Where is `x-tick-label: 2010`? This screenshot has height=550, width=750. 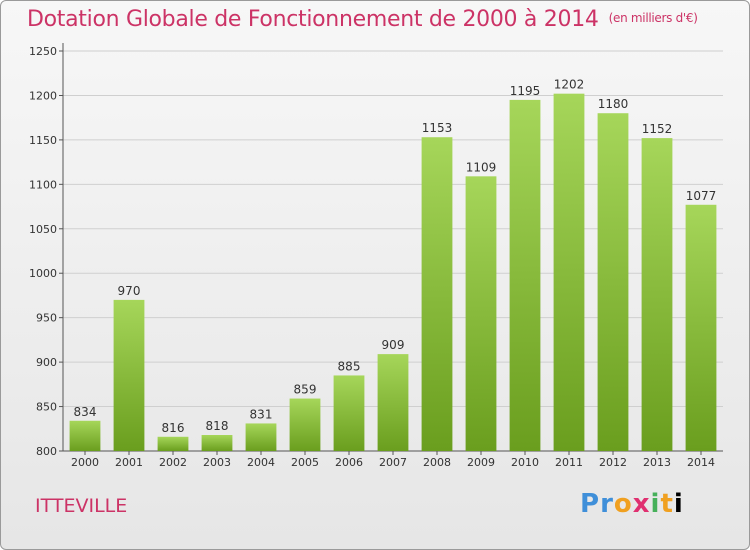
x-tick-label: 2010 is located at coordinates (525, 462).